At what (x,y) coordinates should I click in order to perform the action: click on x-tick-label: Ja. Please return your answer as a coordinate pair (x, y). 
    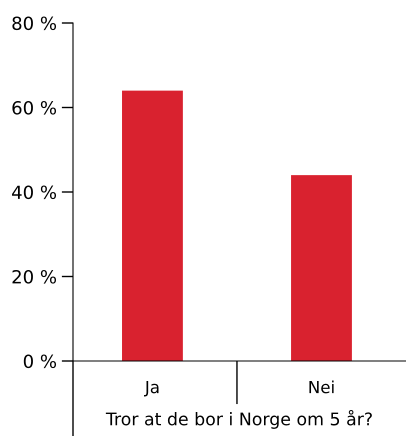
    Looking at the image, I should click on (151, 388).